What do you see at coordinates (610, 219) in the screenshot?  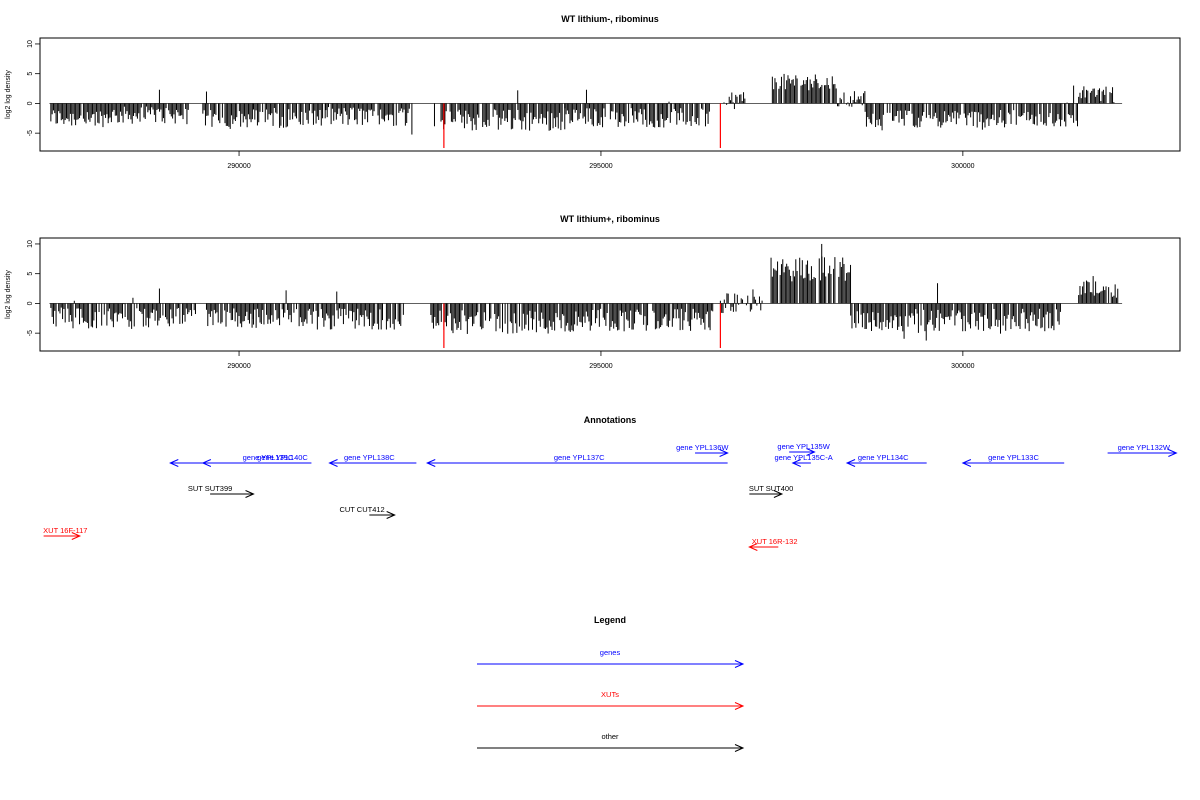 I see `chart-title: WT lithium+, ribominus` at bounding box center [610, 219].